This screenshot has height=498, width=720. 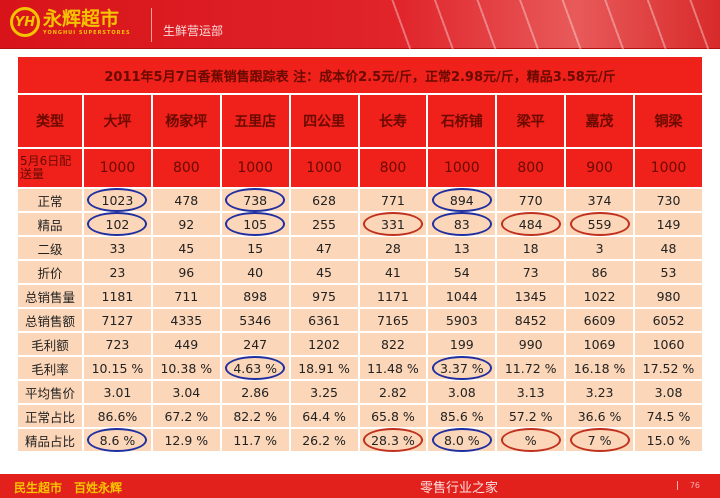 I want to click on cell-value: 8452, so click(x=530, y=320).